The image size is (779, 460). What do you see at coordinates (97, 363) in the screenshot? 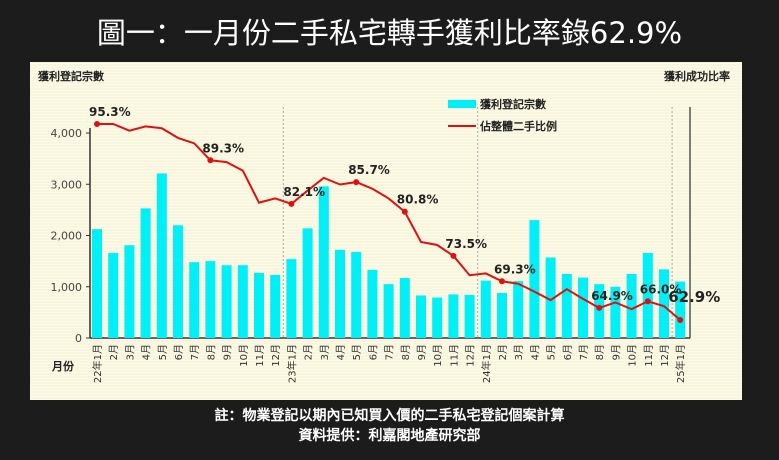
I see `x-tick-label: 22年1月` at bounding box center [97, 363].